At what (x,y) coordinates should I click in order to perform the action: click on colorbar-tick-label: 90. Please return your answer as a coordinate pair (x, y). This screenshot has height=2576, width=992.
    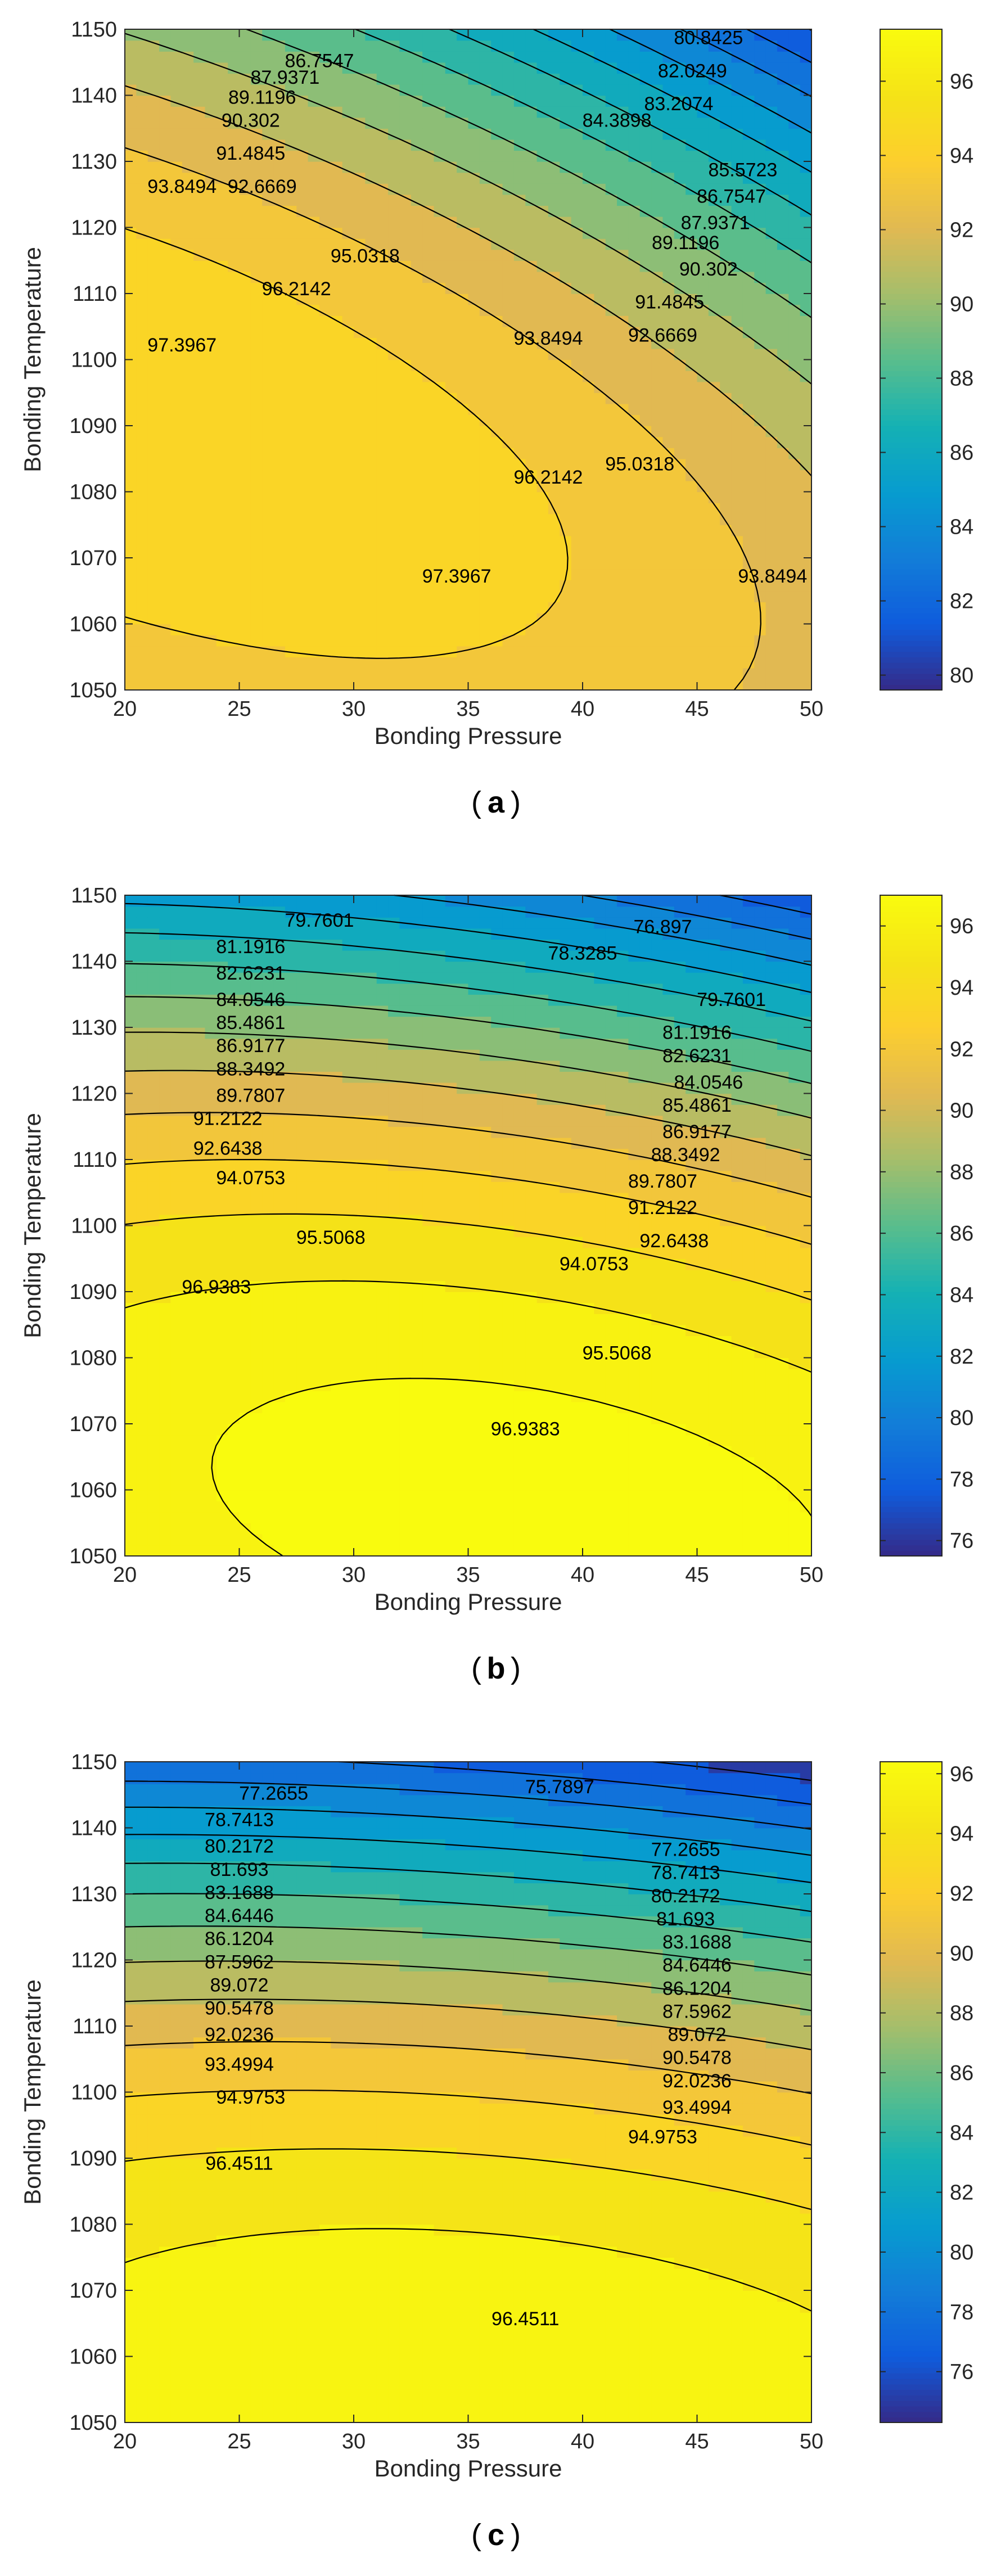
    Looking at the image, I should click on (962, 304).